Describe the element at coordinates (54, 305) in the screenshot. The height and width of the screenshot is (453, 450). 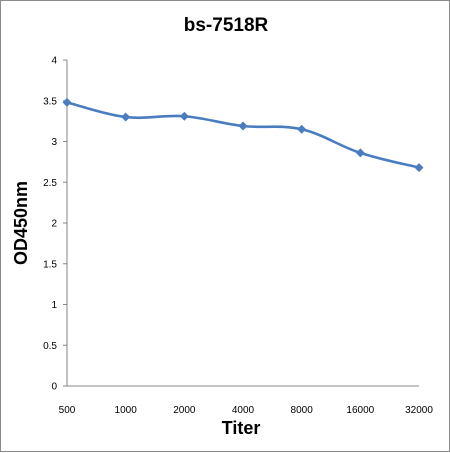
I see `y-tick-label: 1` at that location.